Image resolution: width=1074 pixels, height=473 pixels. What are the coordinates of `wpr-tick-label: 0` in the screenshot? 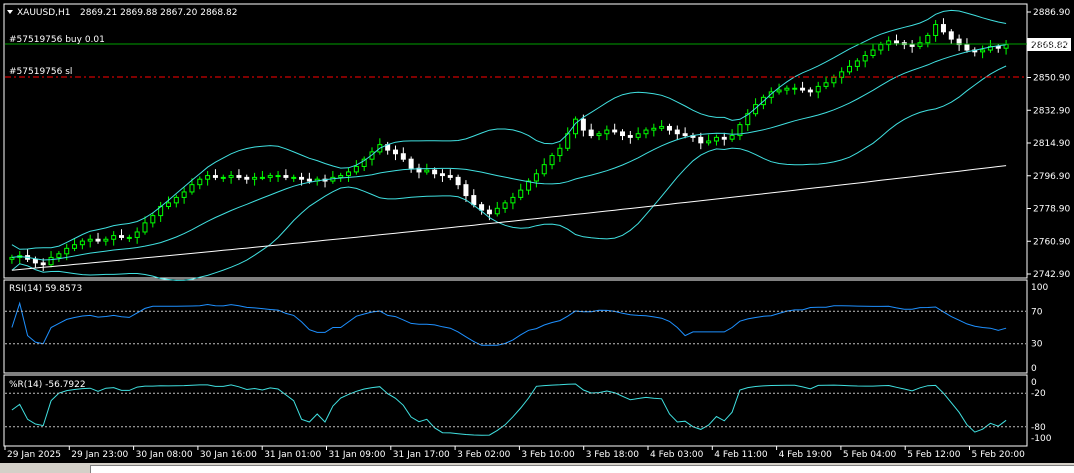 It's located at (1034, 383).